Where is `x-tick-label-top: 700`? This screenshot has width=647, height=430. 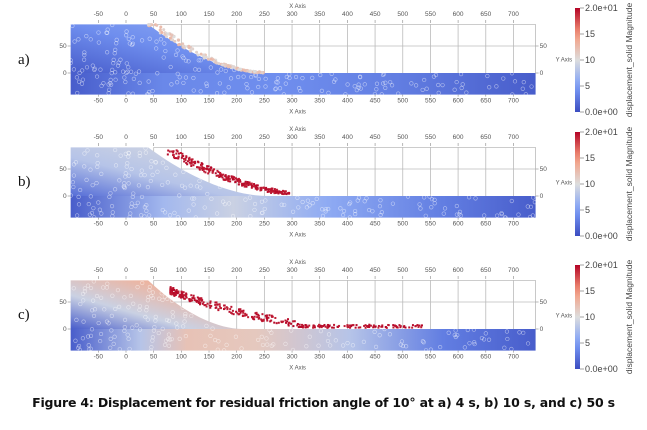
x-tick-label-top: 700 is located at coordinates (513, 14).